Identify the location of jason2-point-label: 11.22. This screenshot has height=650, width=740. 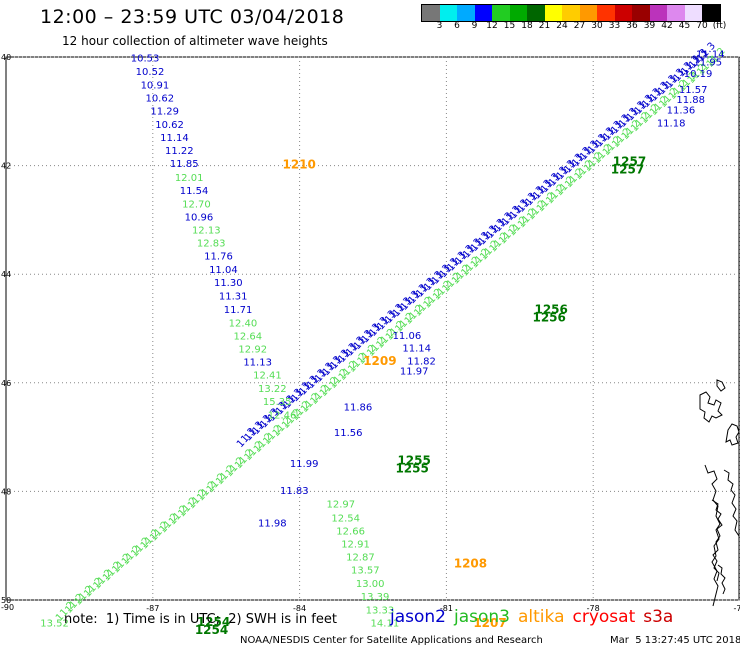
(179, 151).